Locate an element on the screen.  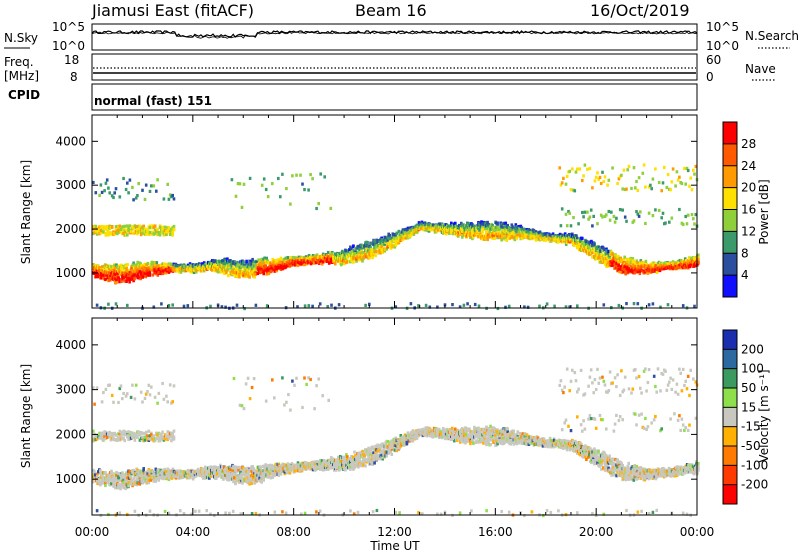
beam-title: Beam 16 is located at coordinates (391, 10).